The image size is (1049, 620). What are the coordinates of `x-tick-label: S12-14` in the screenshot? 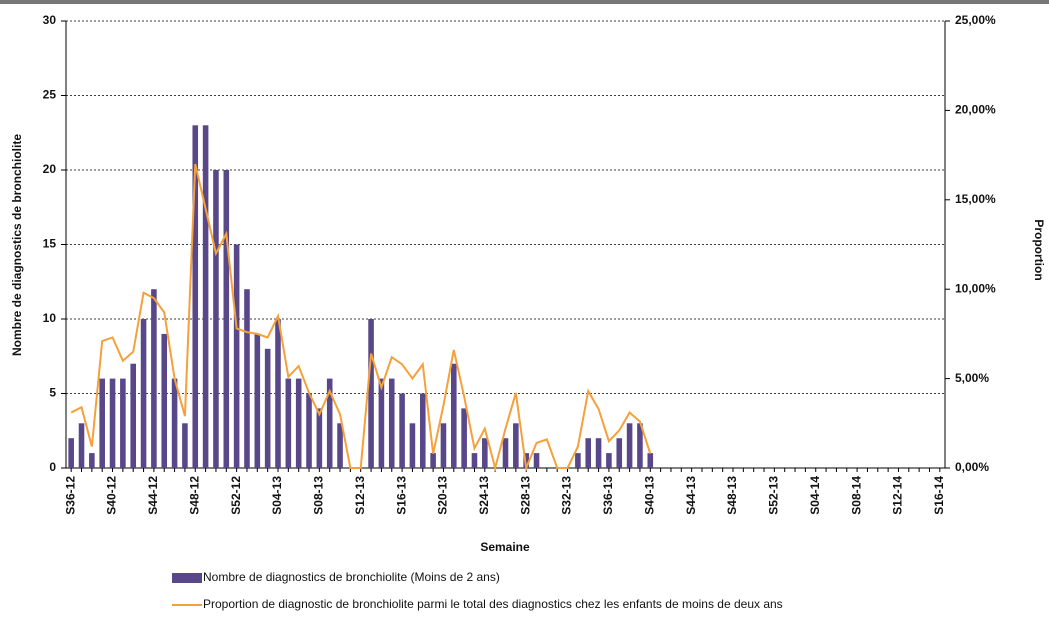 It's located at (898, 495).